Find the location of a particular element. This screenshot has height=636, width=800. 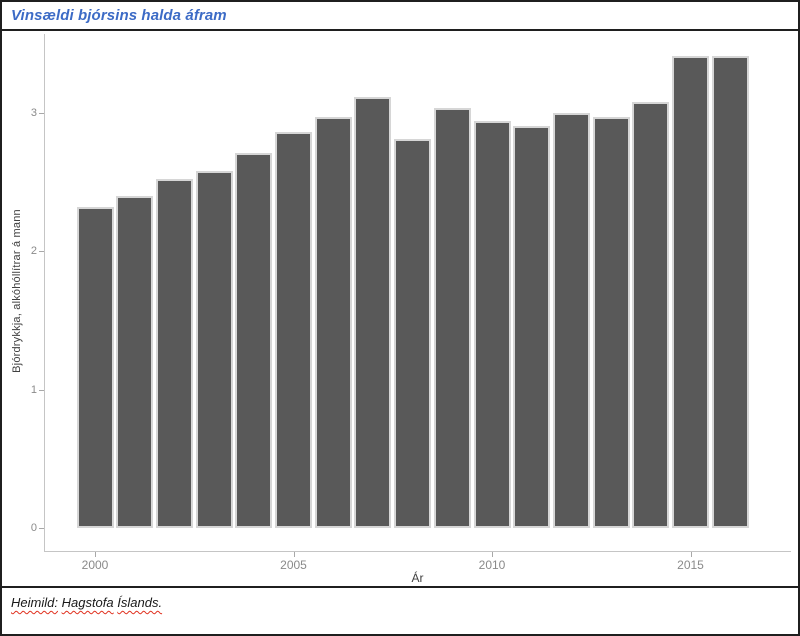

figure-title-bar: Vinsældi bjórsins halda áfram is located at coordinates (400, 16).